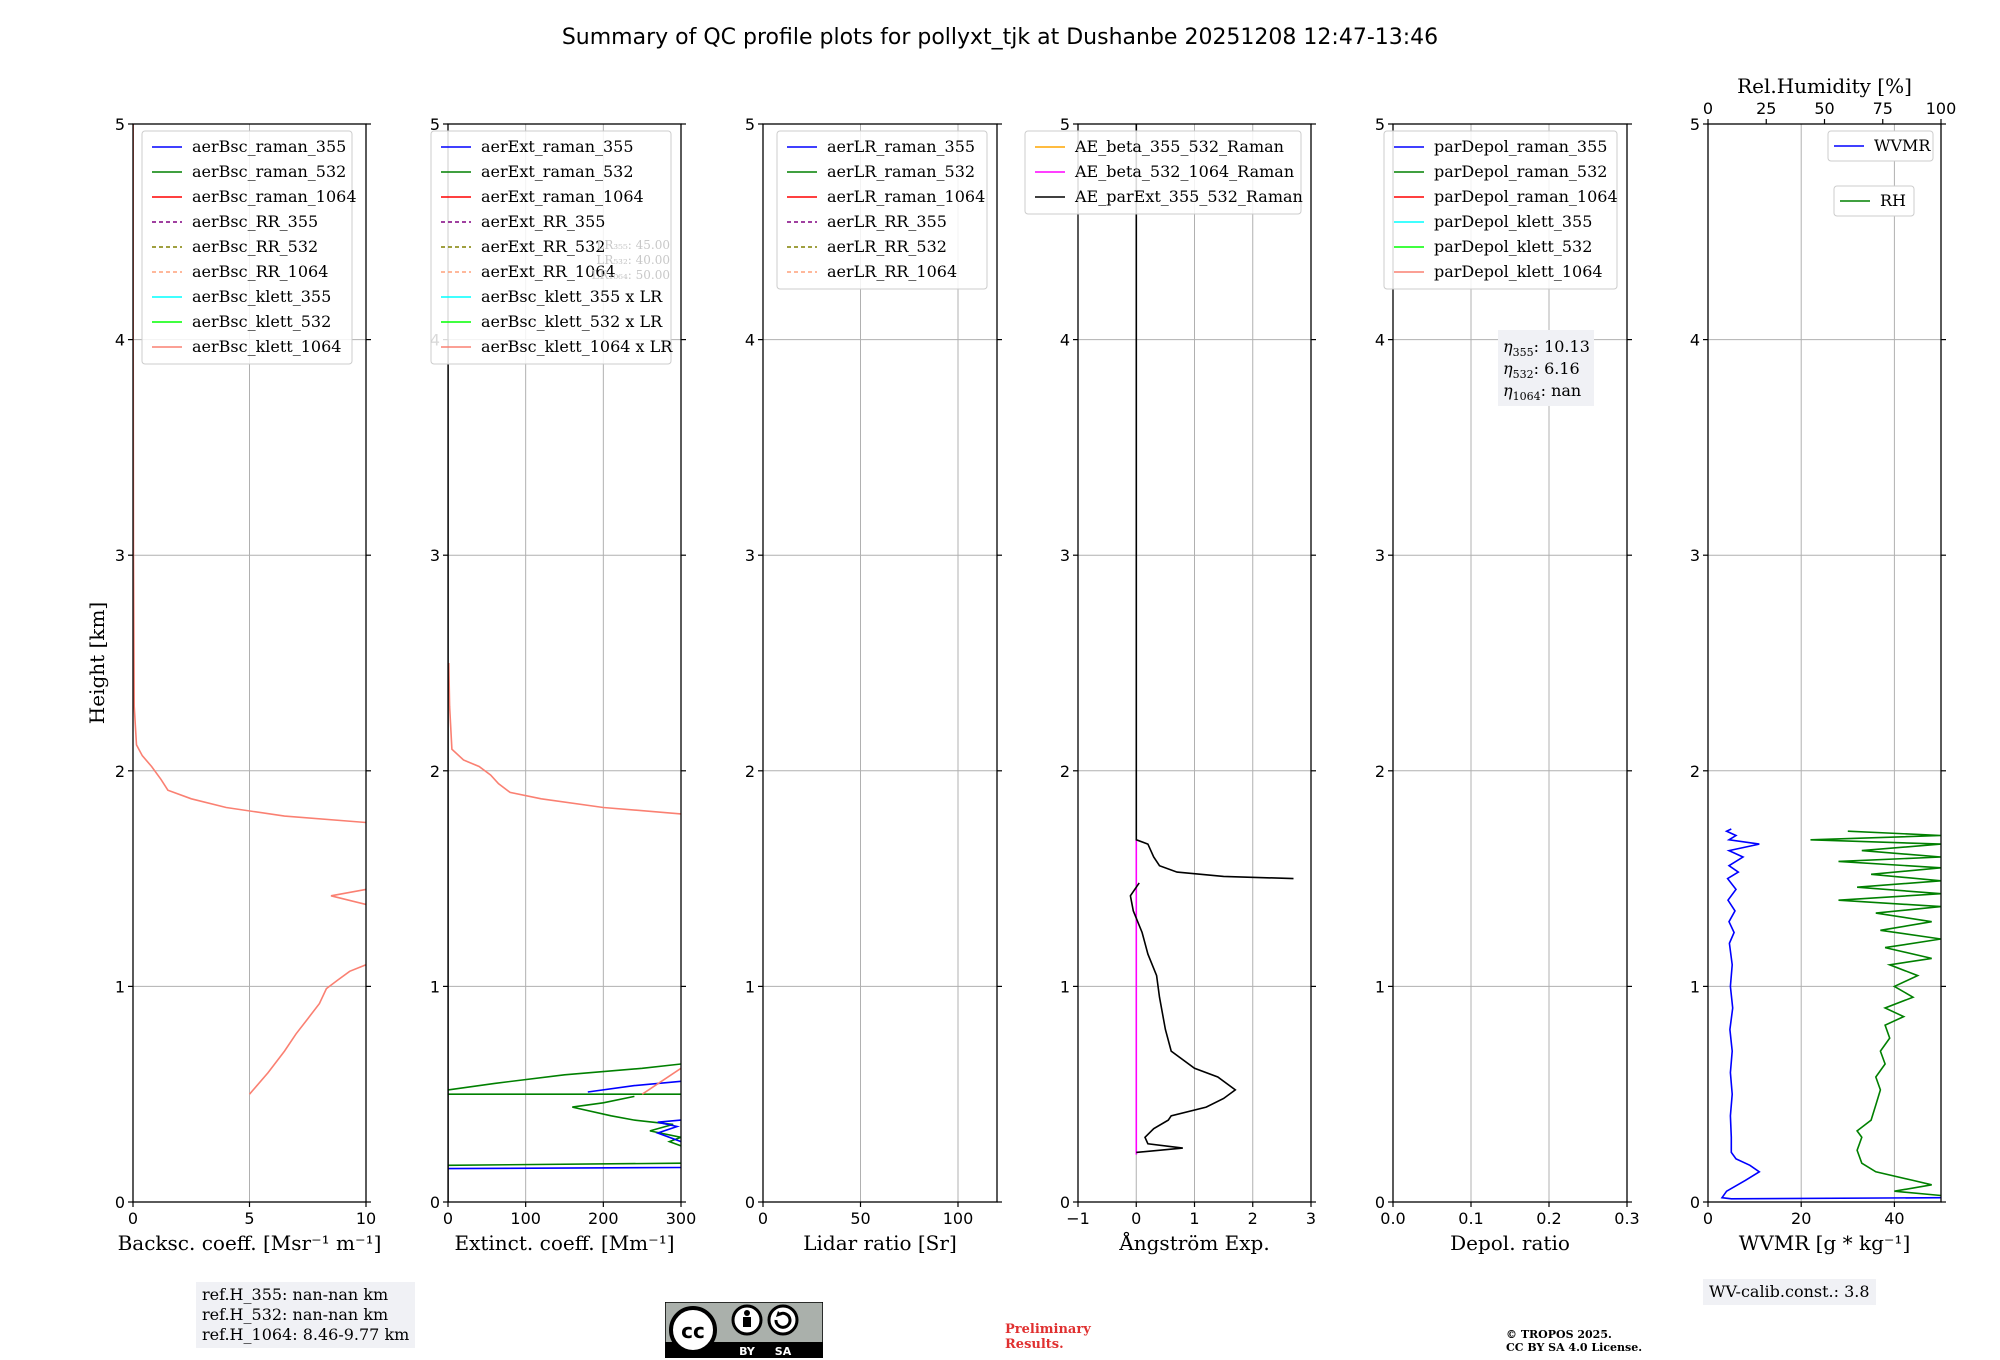 Image resolution: width=2000 pixels, height=1360 pixels. Describe the element at coordinates (1708, 108) in the screenshot. I see `top-x-tick-label: 0` at that location.